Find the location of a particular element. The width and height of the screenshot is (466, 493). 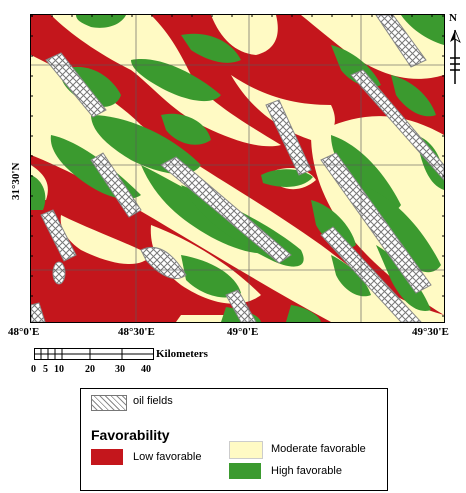

oil-fields-swatch is located at coordinates (109, 403).